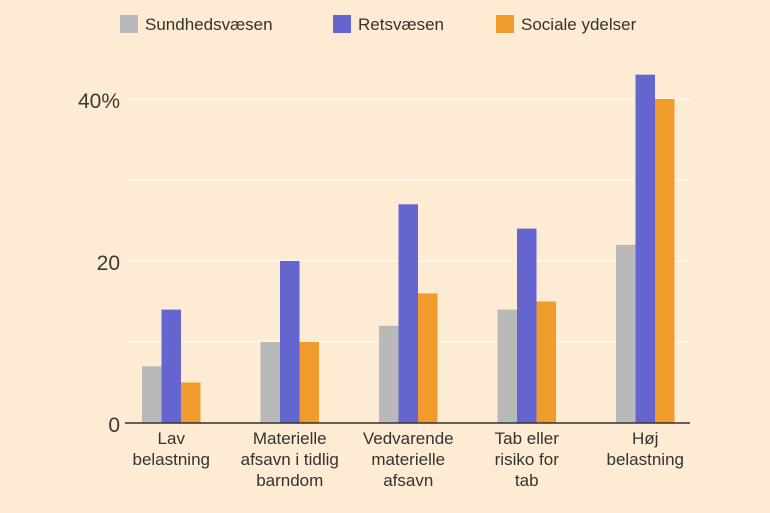 This screenshot has height=513, width=770. Describe the element at coordinates (527, 459) in the screenshot. I see `category-label: risiko for` at that location.